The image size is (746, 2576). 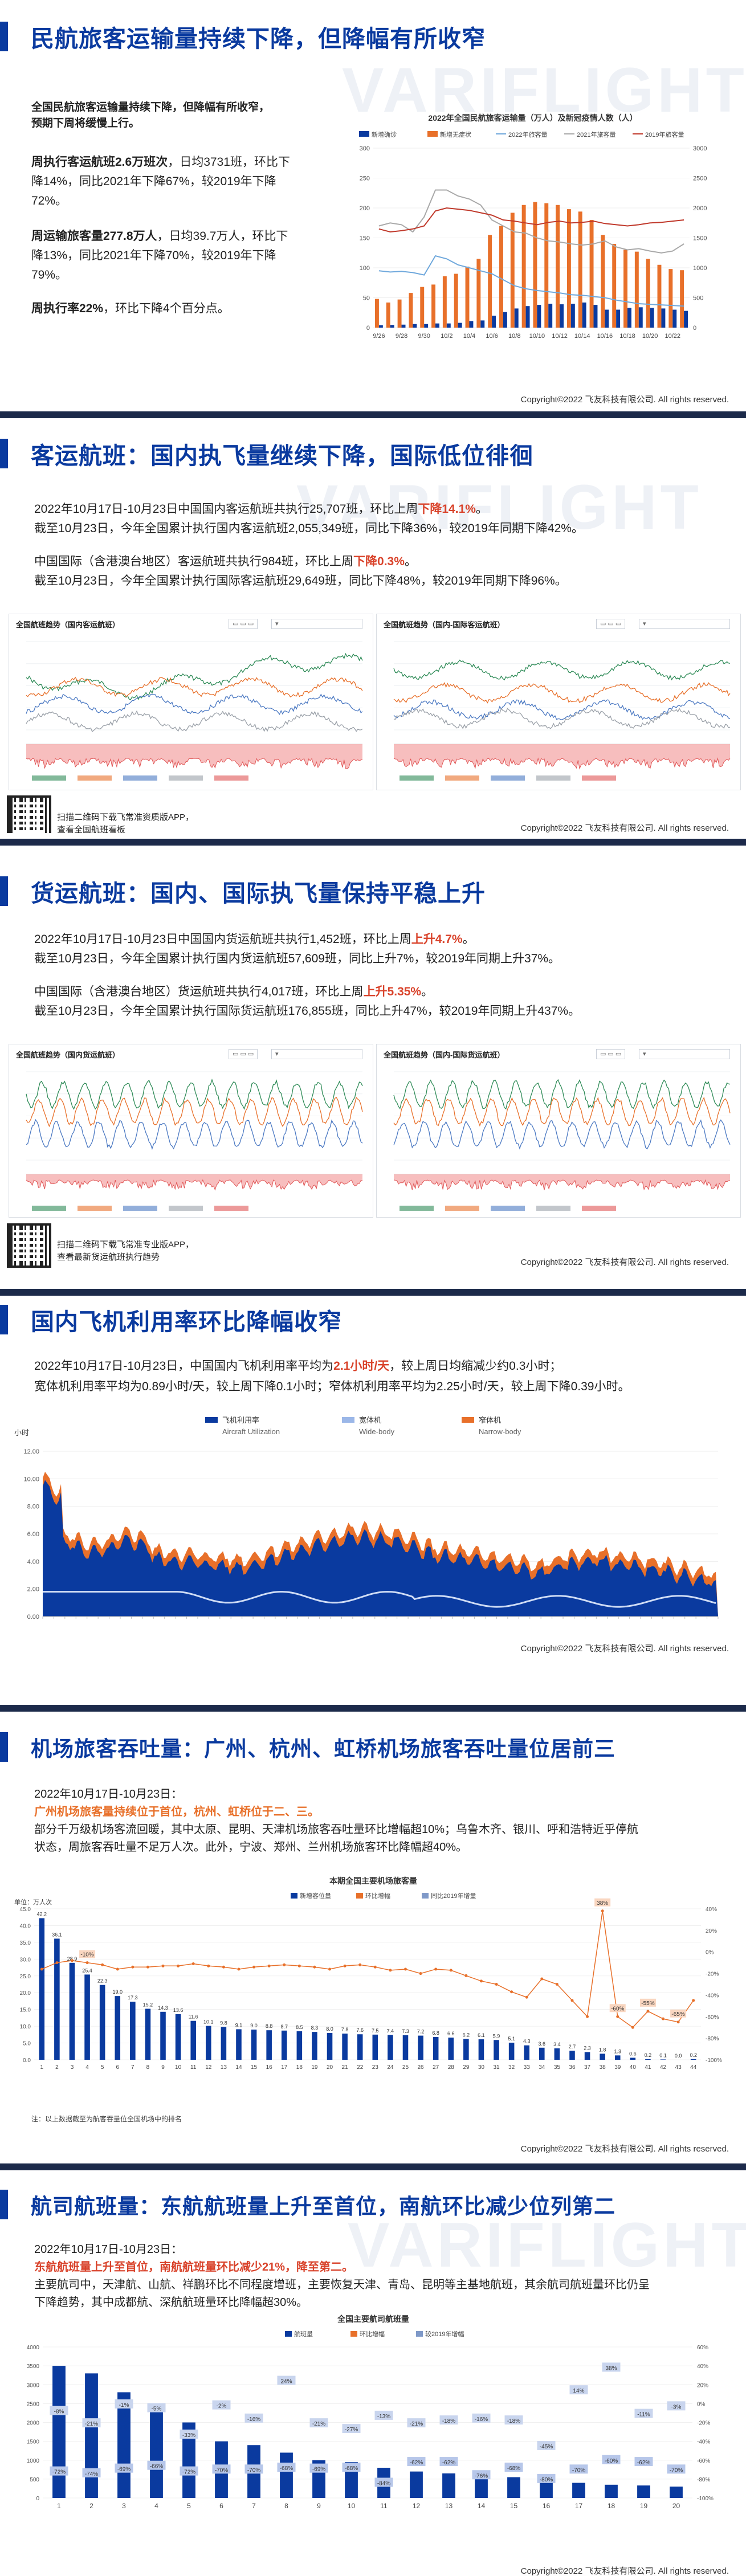 What do you see at coordinates (542, 2067) in the screenshot?
I see `x-tick: 34` at bounding box center [542, 2067].